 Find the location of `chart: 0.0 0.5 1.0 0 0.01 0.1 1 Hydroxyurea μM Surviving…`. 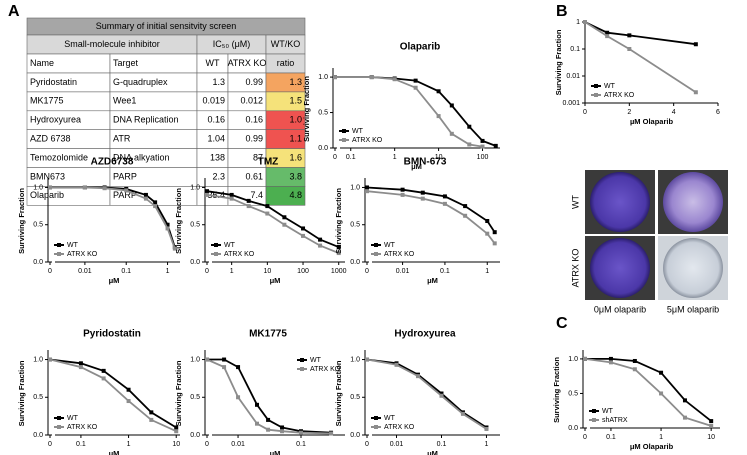

chart: 0.0 0.5 1.0 0 0.01 0.1 1 Hydroxyurea μM Surviving… is located at coordinates (417, 392).